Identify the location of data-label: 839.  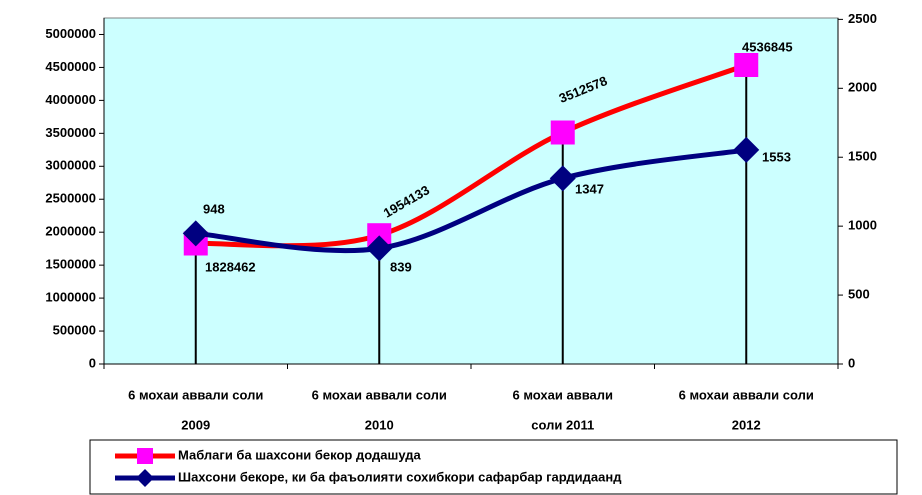
(401, 266).